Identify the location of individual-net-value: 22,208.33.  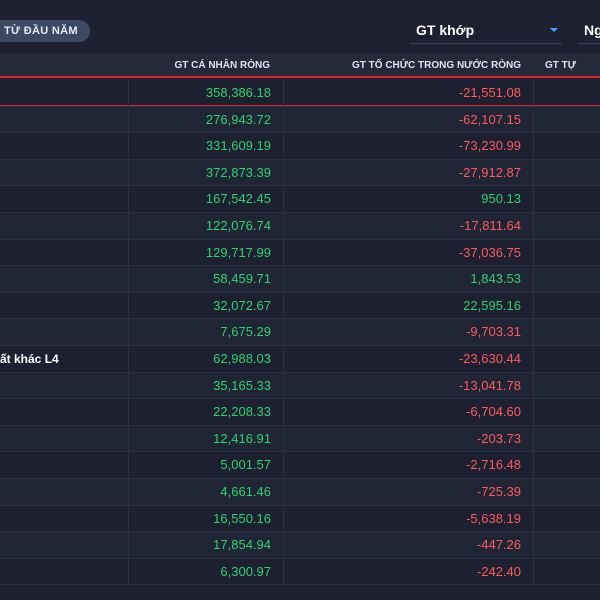
(242, 412).